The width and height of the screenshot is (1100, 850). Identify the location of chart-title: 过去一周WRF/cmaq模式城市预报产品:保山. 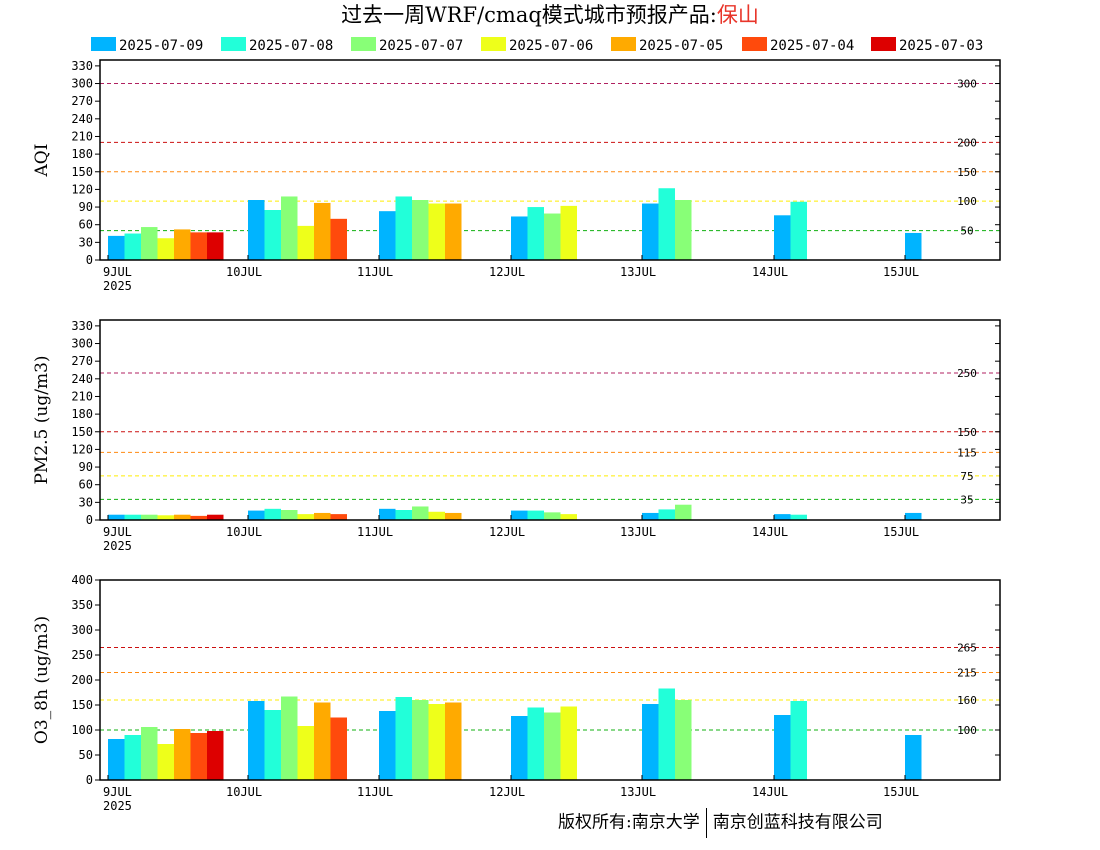
(550, 15).